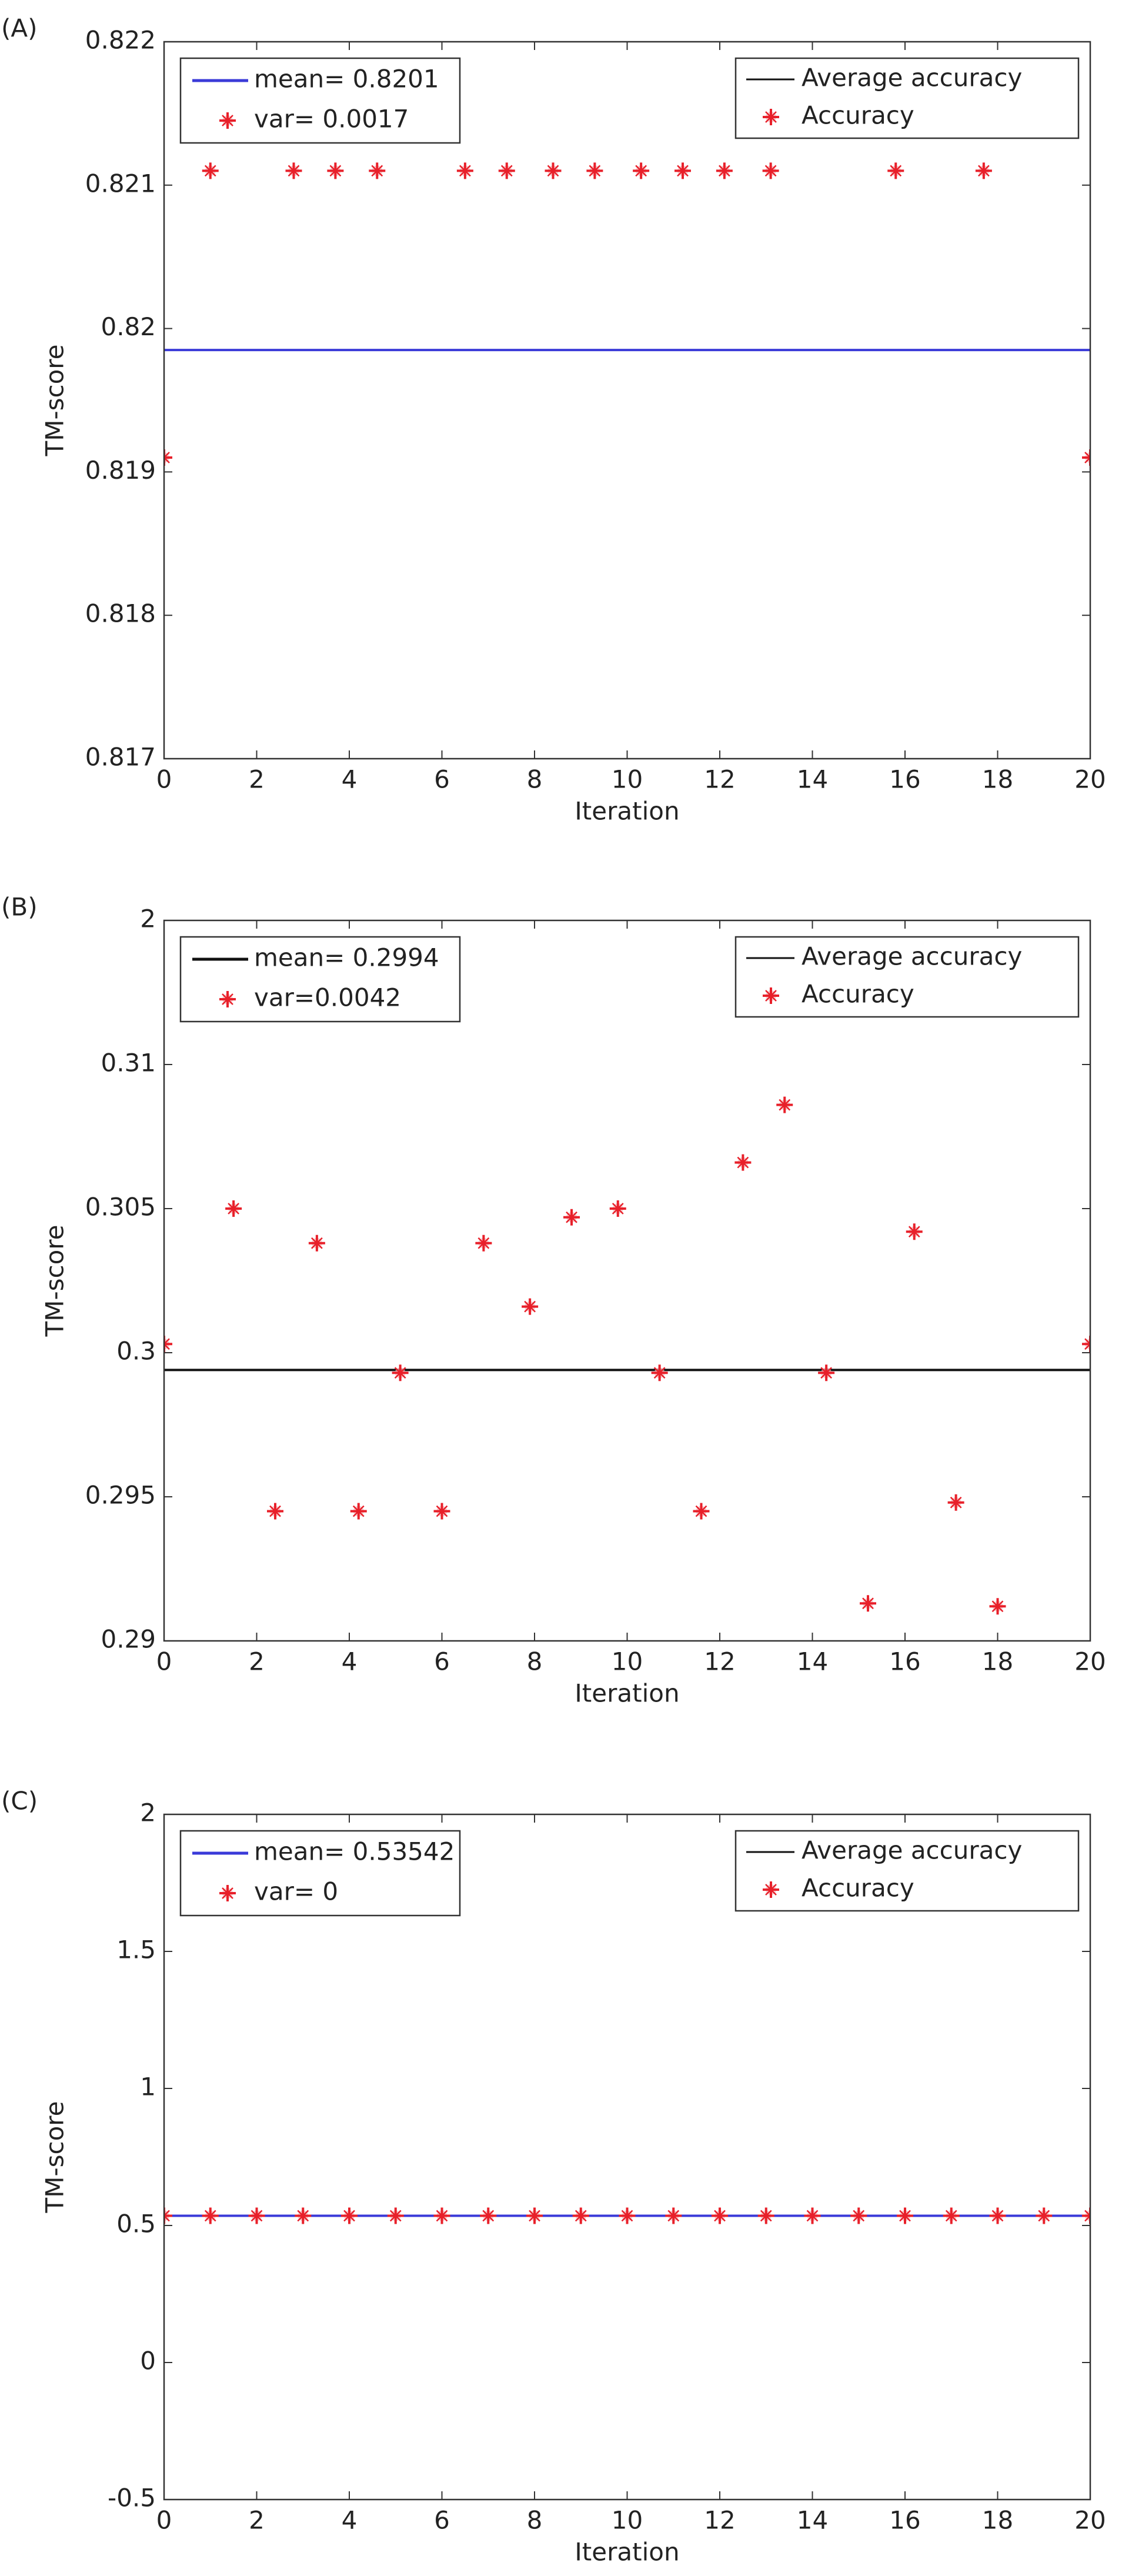 The image size is (1132, 2576). Describe the element at coordinates (121, 1207) in the screenshot. I see `y-tick-label: 0.305` at that location.